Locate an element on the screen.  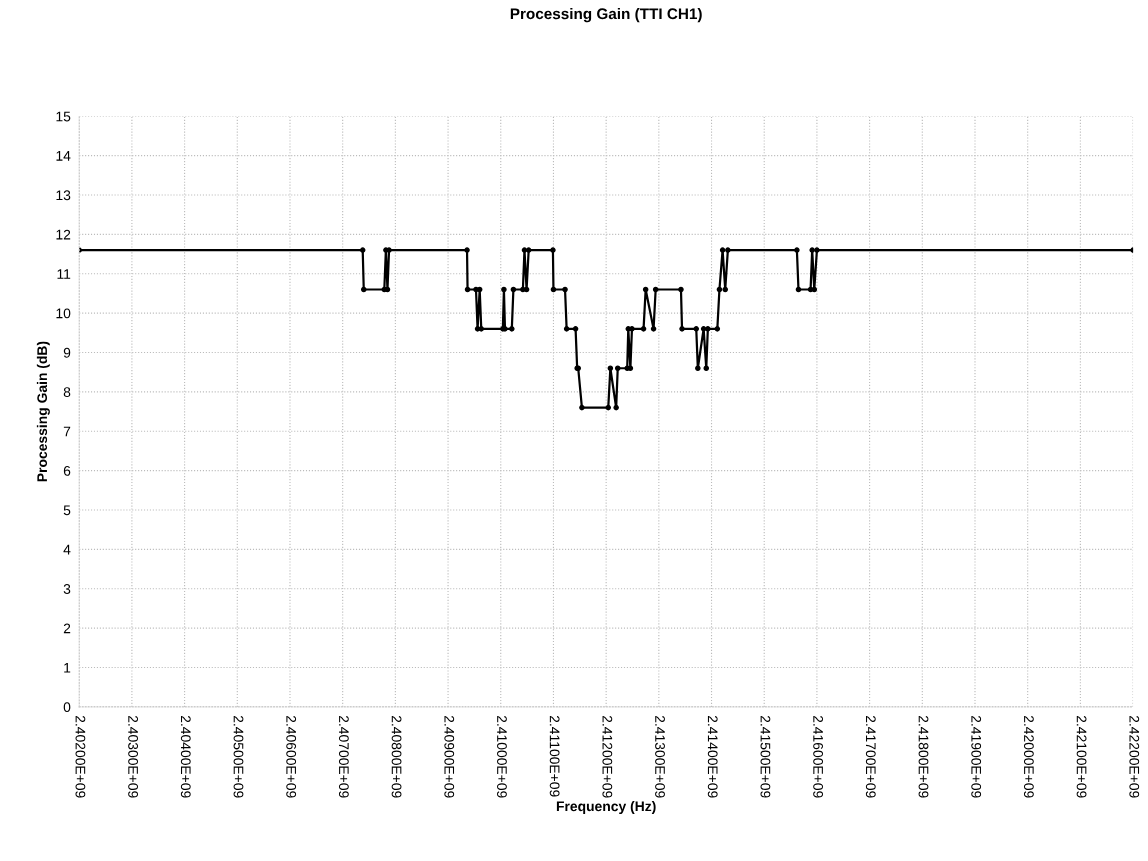
y-tick-label: 7 is located at coordinates (67, 431).